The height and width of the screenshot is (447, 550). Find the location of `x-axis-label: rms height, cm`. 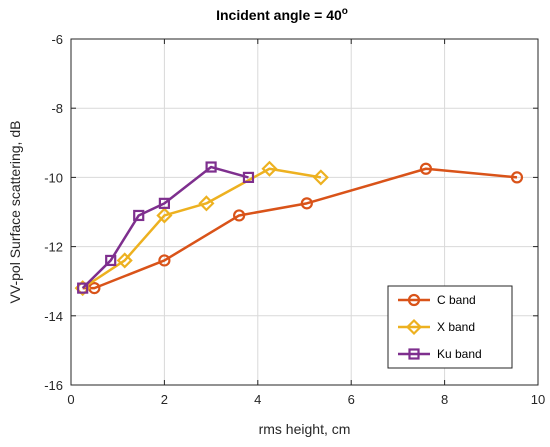

x-axis-label: rms height, cm is located at coordinates (305, 429).